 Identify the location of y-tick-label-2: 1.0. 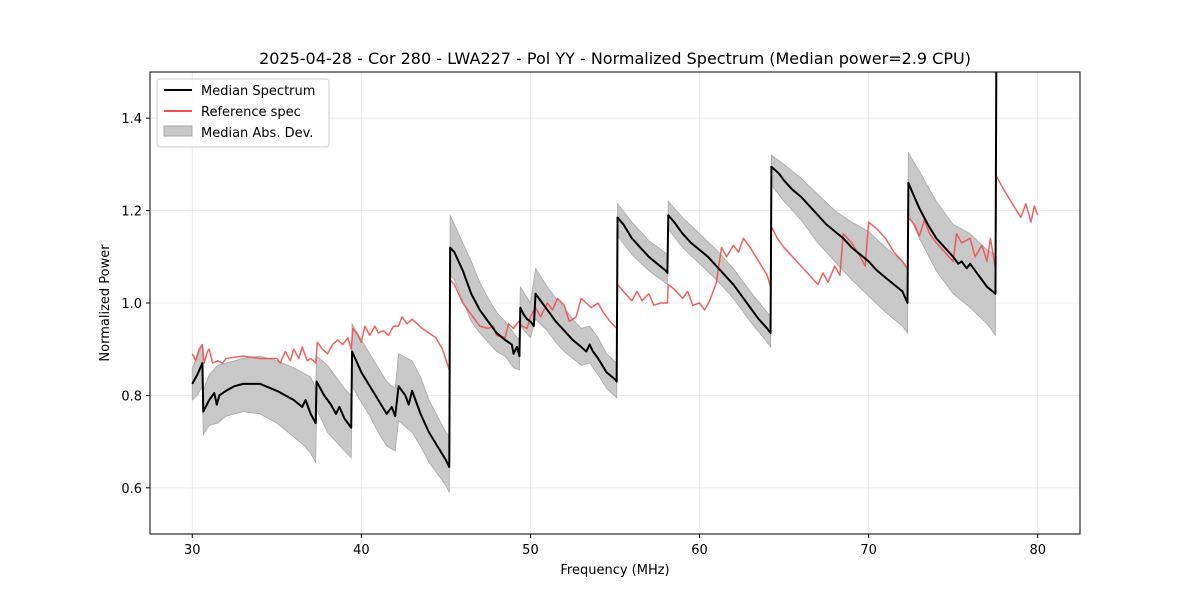
(131, 304).